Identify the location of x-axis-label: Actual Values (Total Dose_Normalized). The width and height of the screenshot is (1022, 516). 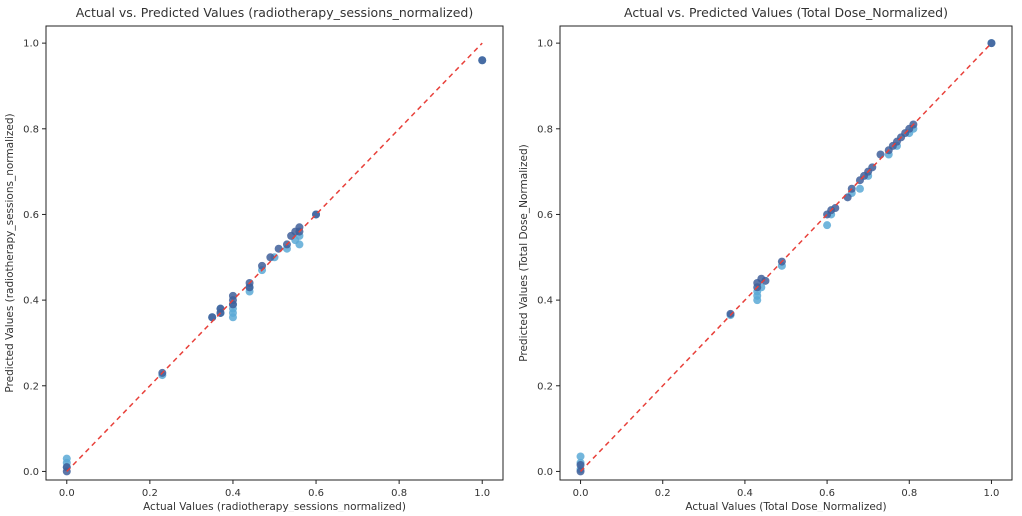
(785, 506).